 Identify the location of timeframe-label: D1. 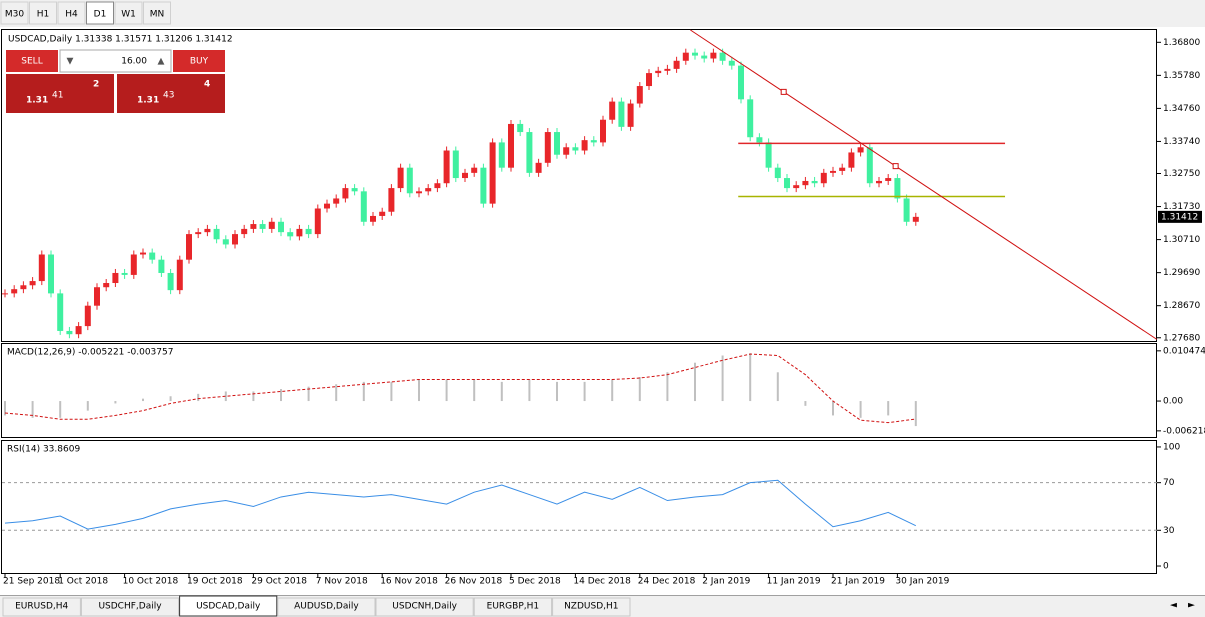
(100, 15).